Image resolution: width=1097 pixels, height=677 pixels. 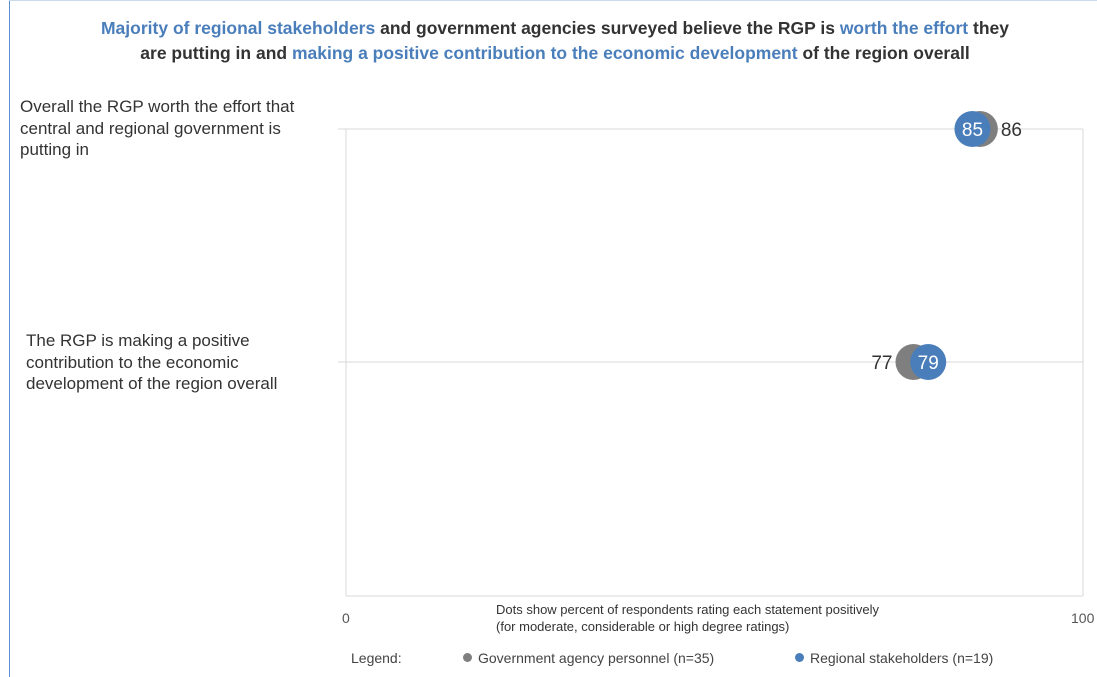 I want to click on data-label-regional: 85, so click(x=972, y=130).